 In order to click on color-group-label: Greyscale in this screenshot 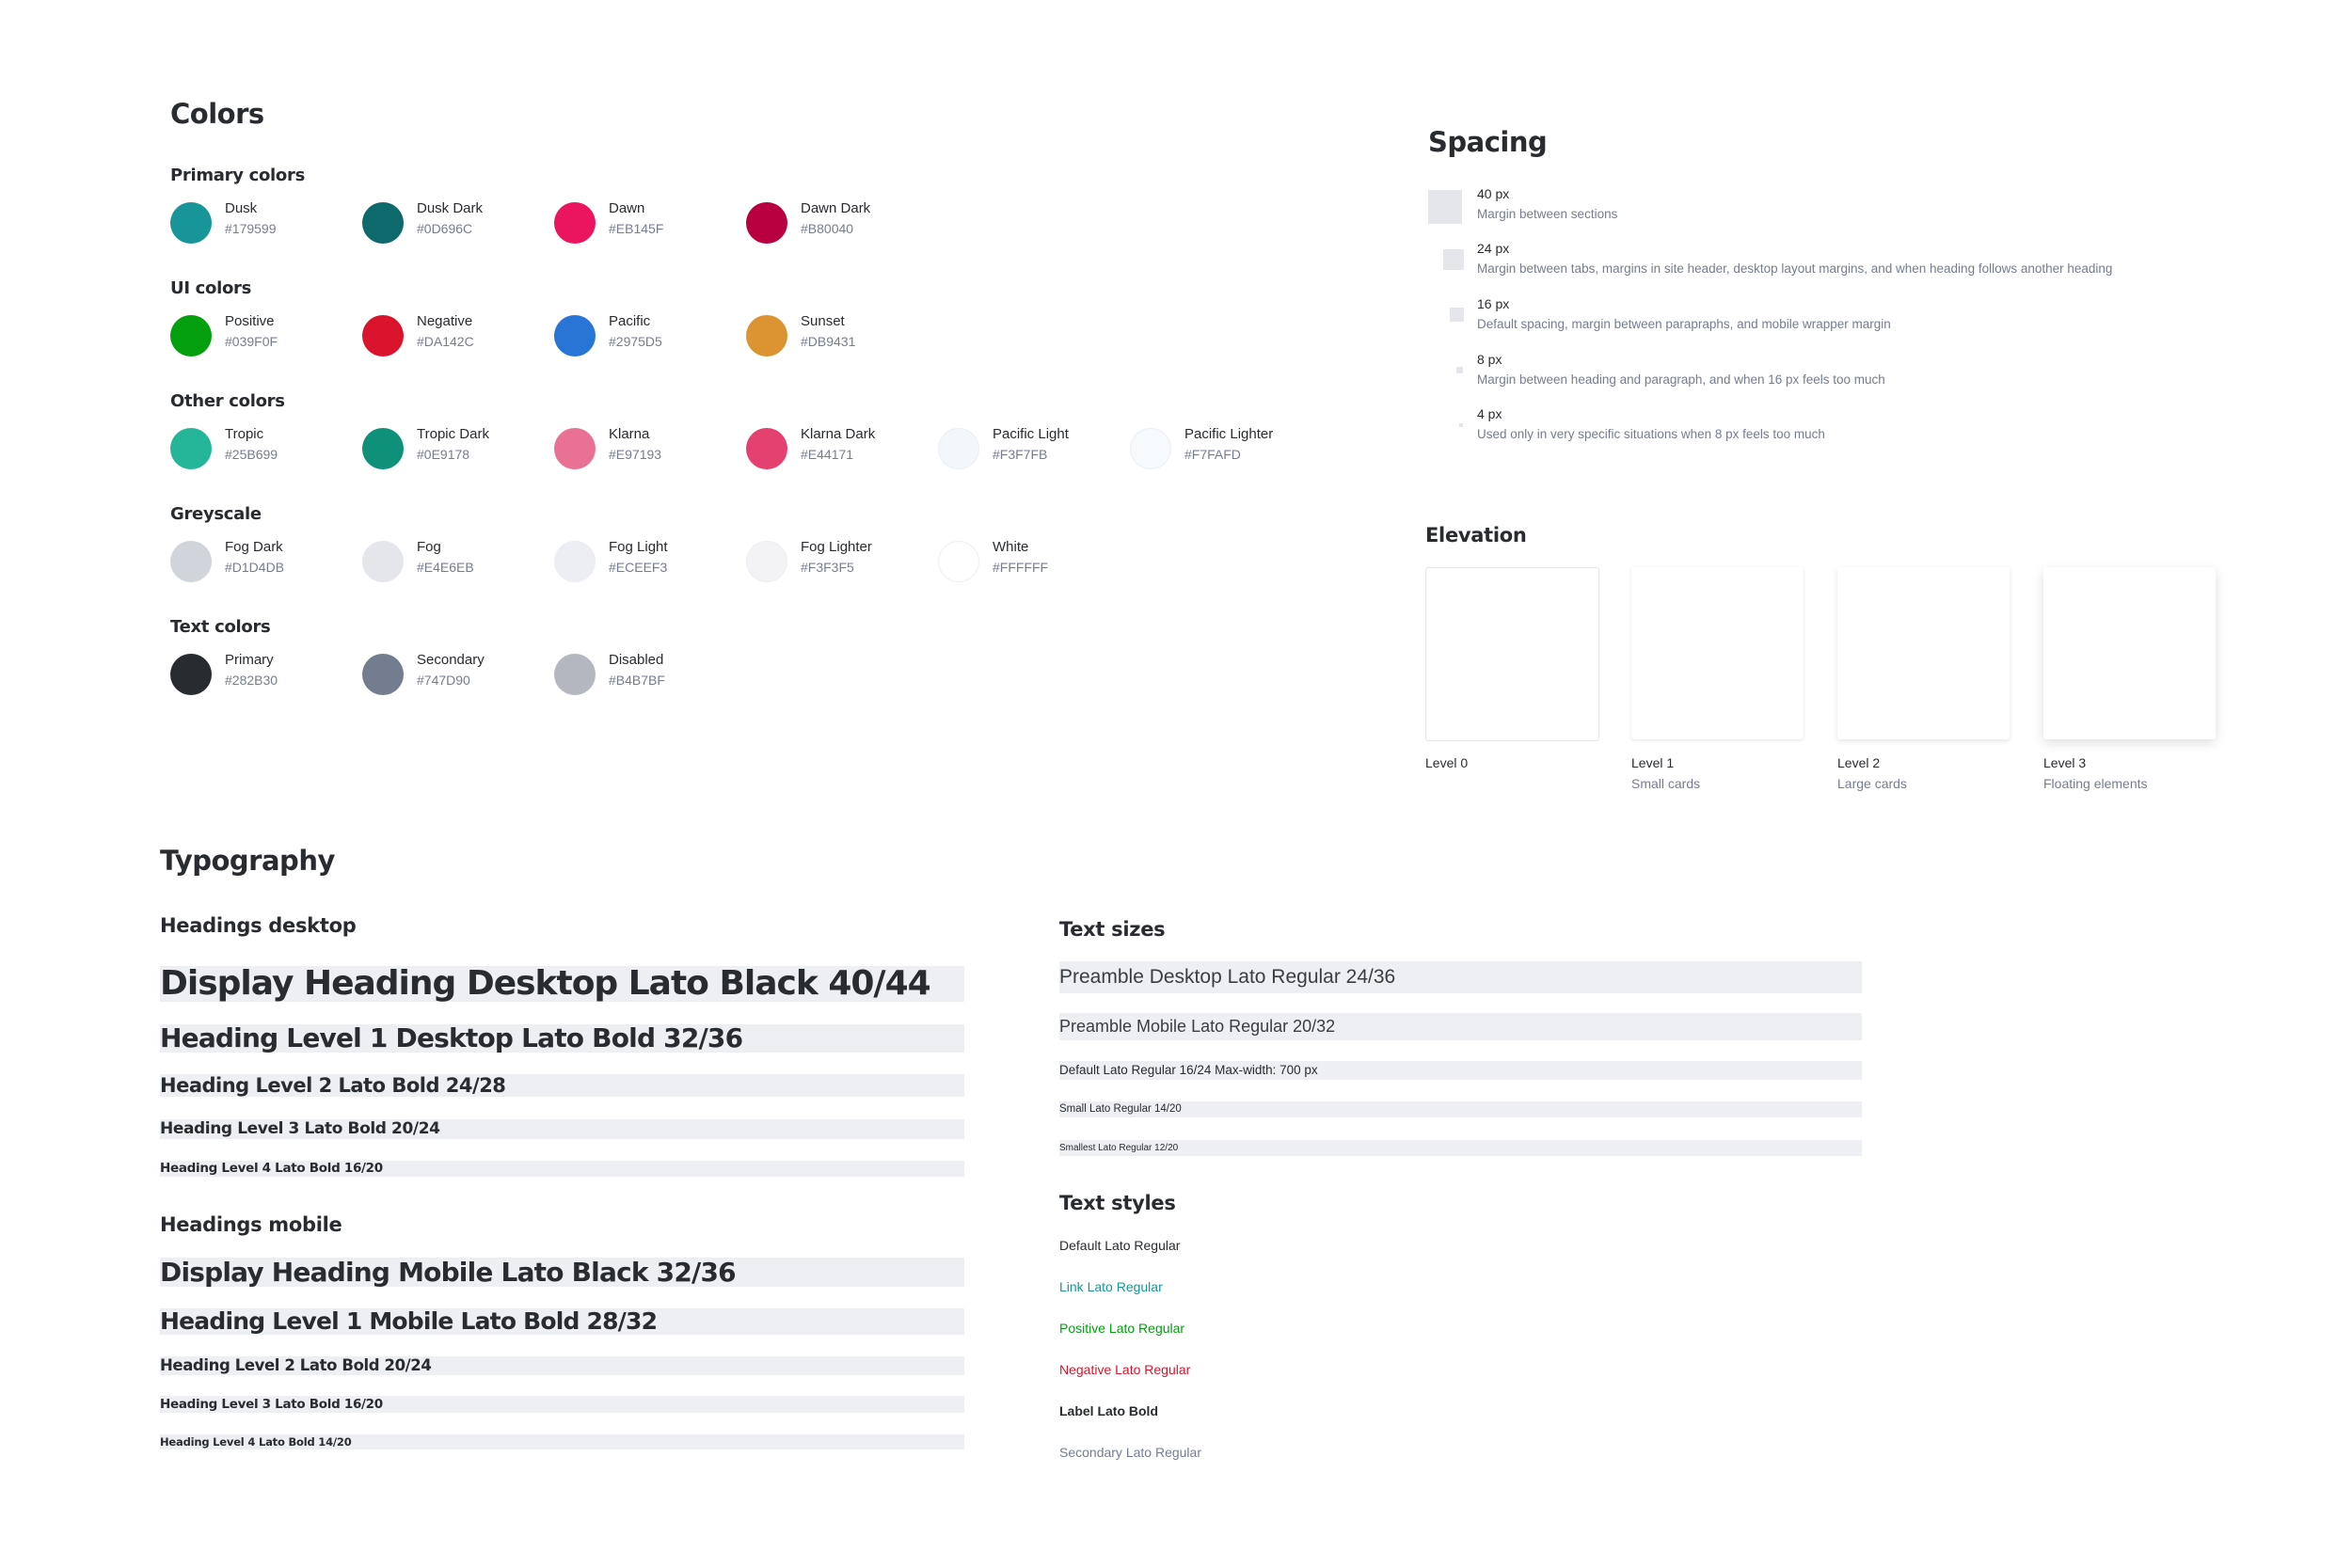, I will do `click(216, 514)`.